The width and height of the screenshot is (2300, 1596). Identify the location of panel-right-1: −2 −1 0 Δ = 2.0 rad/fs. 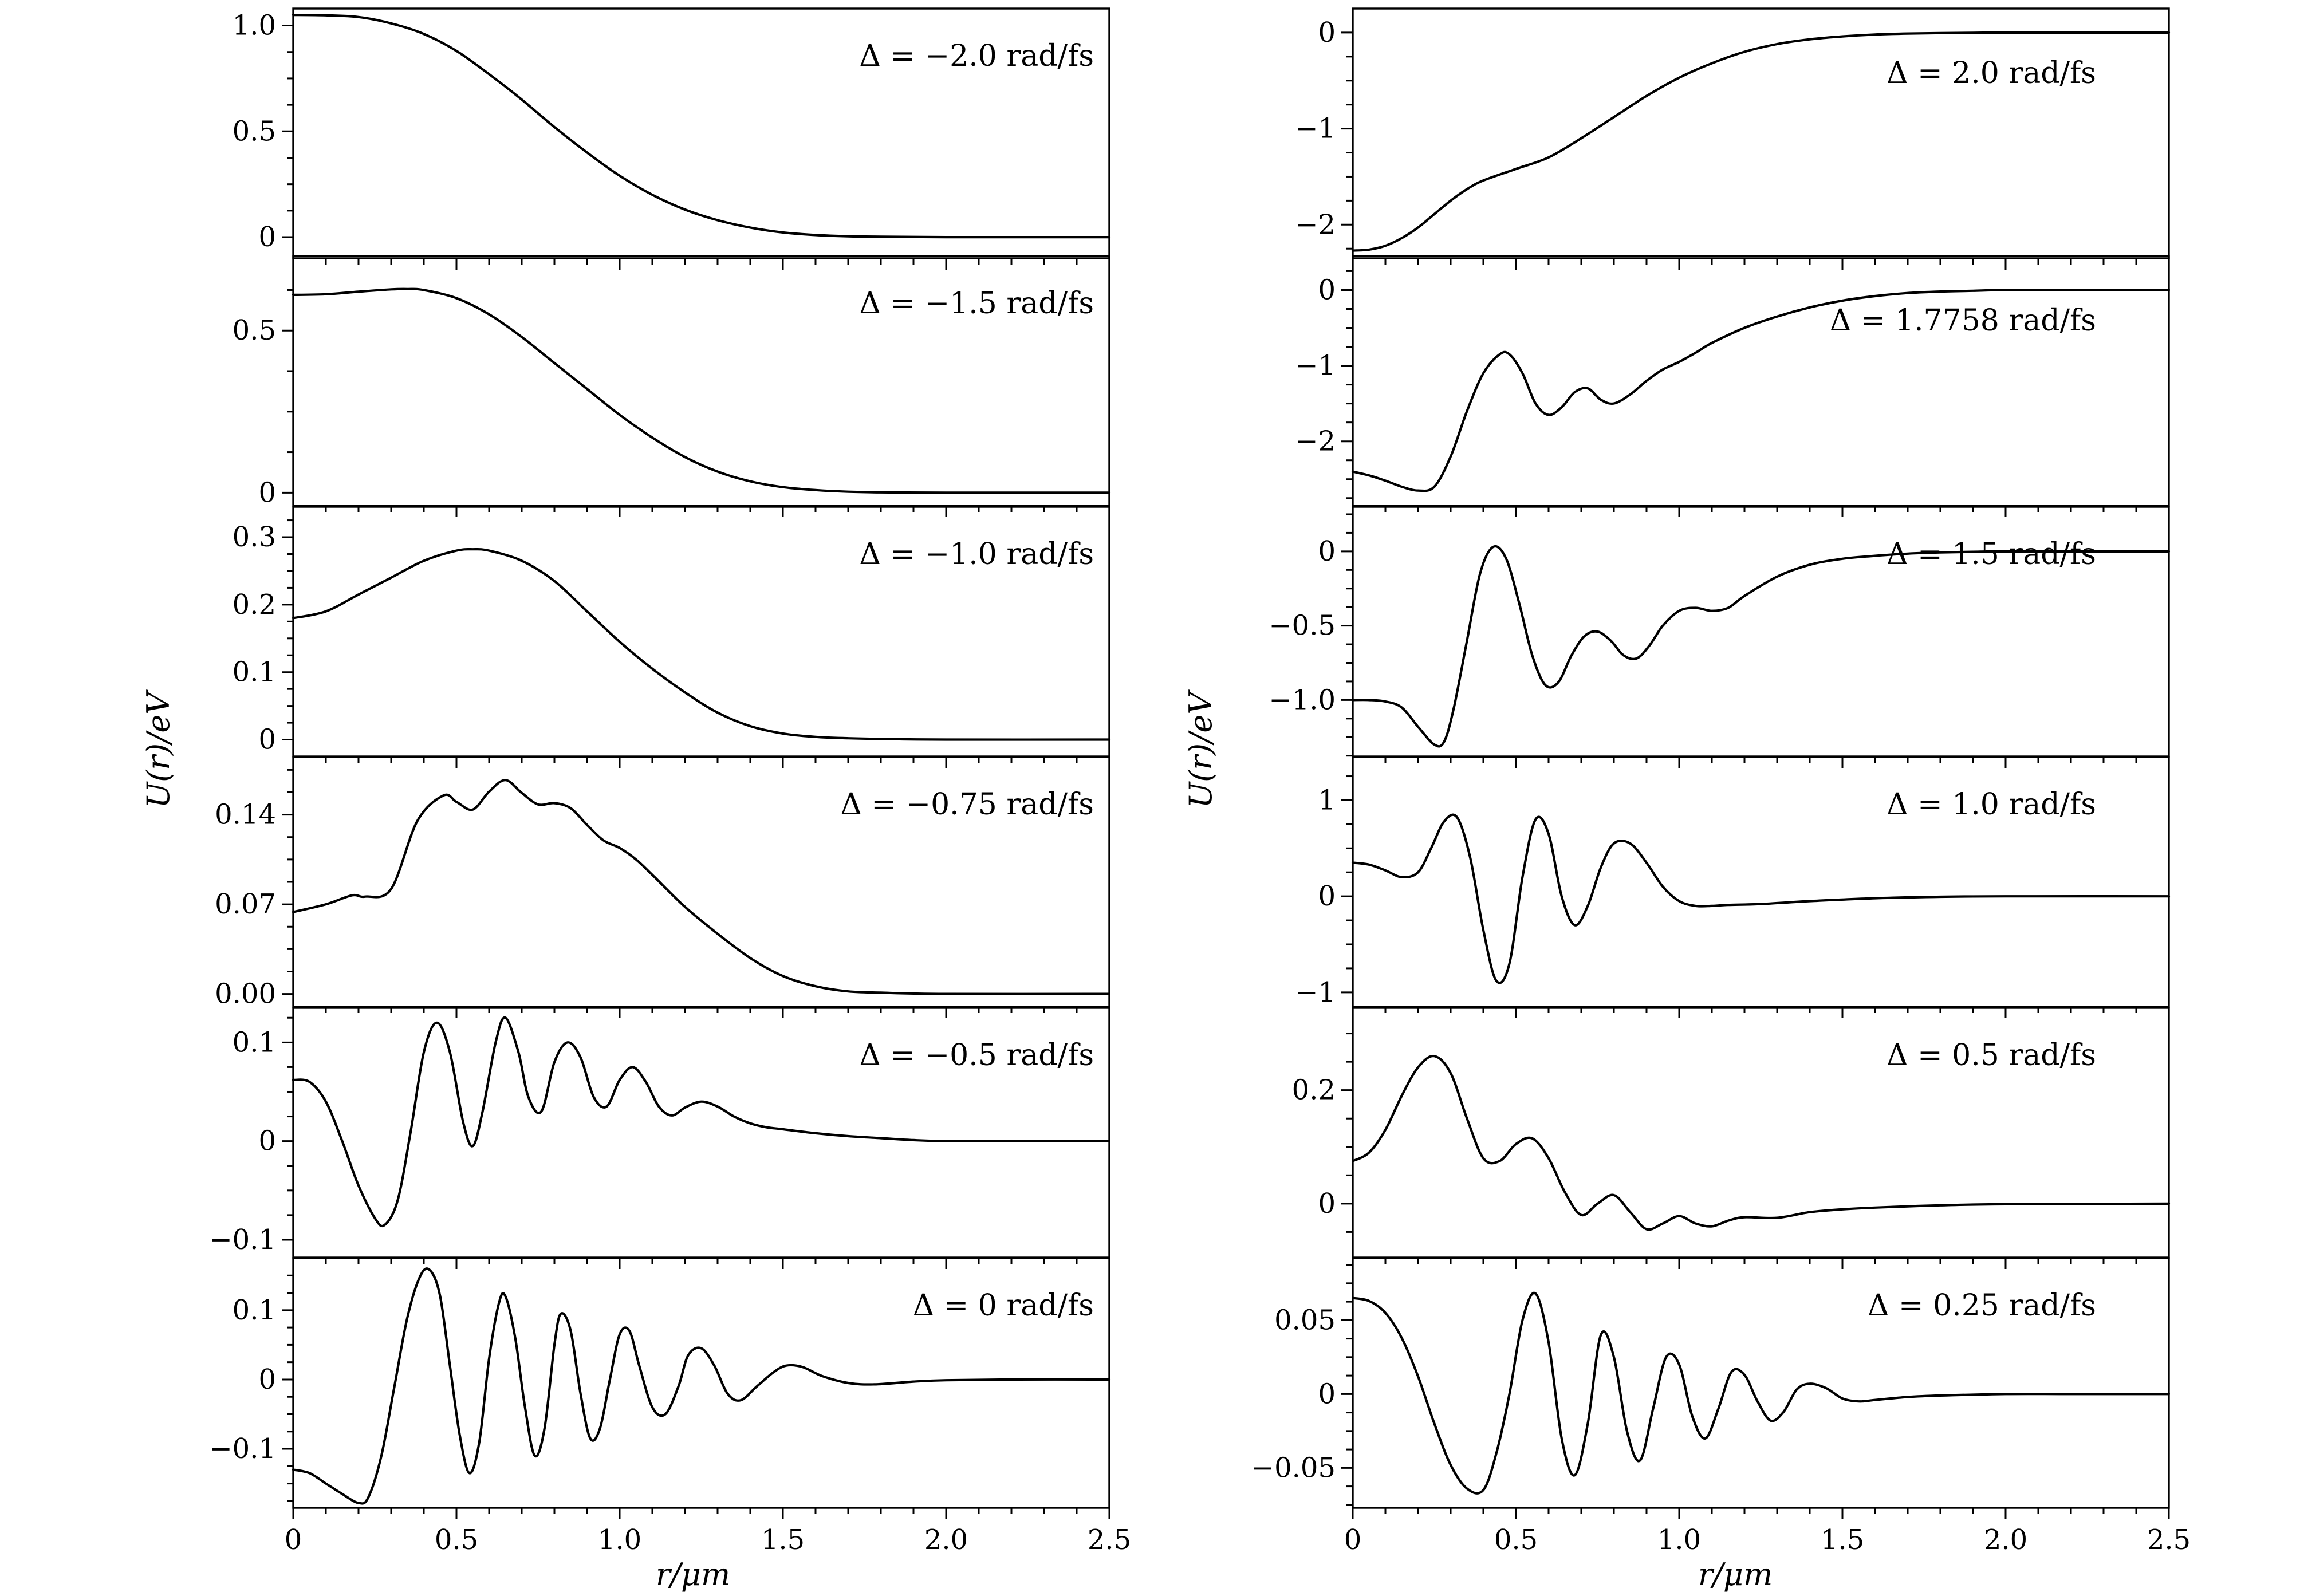
(1733, 138).